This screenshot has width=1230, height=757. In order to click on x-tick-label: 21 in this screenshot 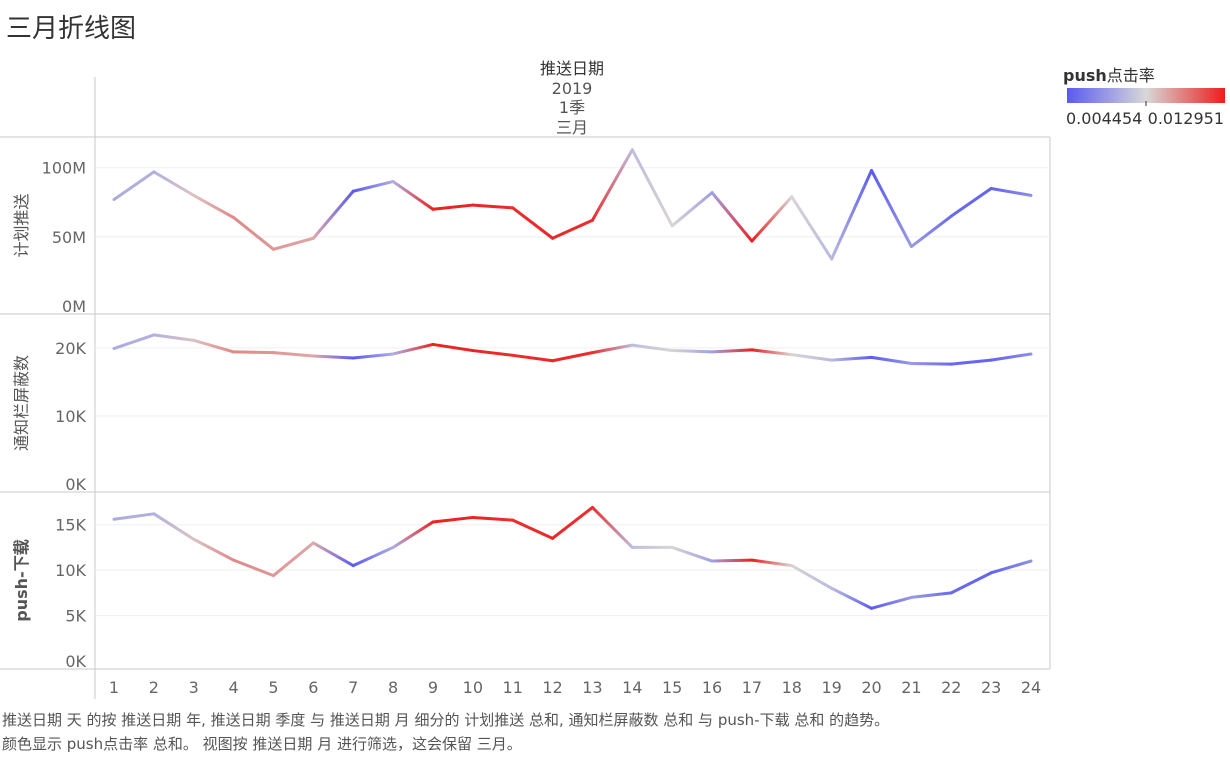, I will do `click(911, 687)`.